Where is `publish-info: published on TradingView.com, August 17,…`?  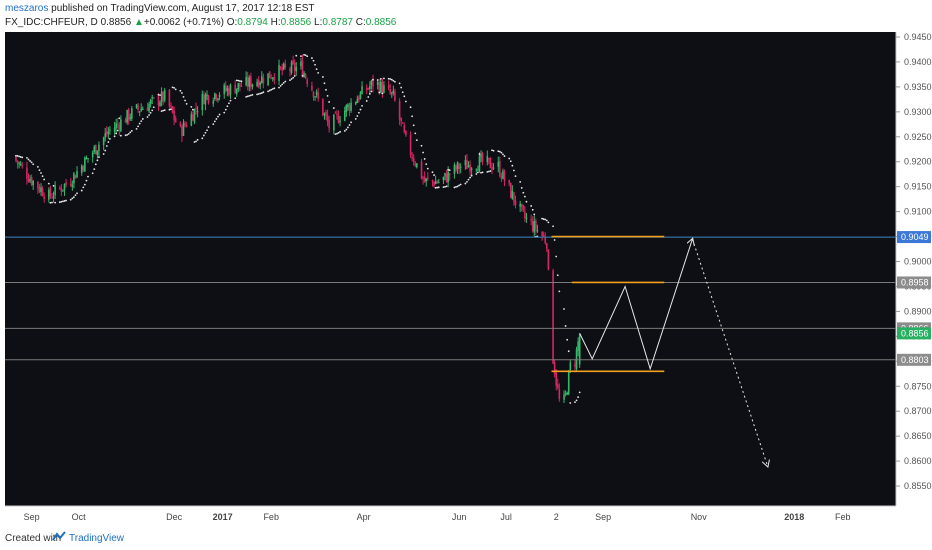 publish-info: published on TradingView.com, August 17,… is located at coordinates (181, 8).